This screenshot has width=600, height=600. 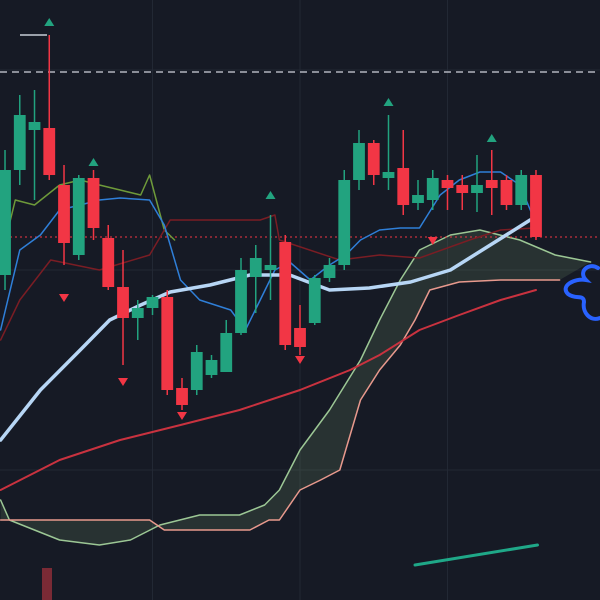 I want to click on volume-bar, so click(x=47, y=584).